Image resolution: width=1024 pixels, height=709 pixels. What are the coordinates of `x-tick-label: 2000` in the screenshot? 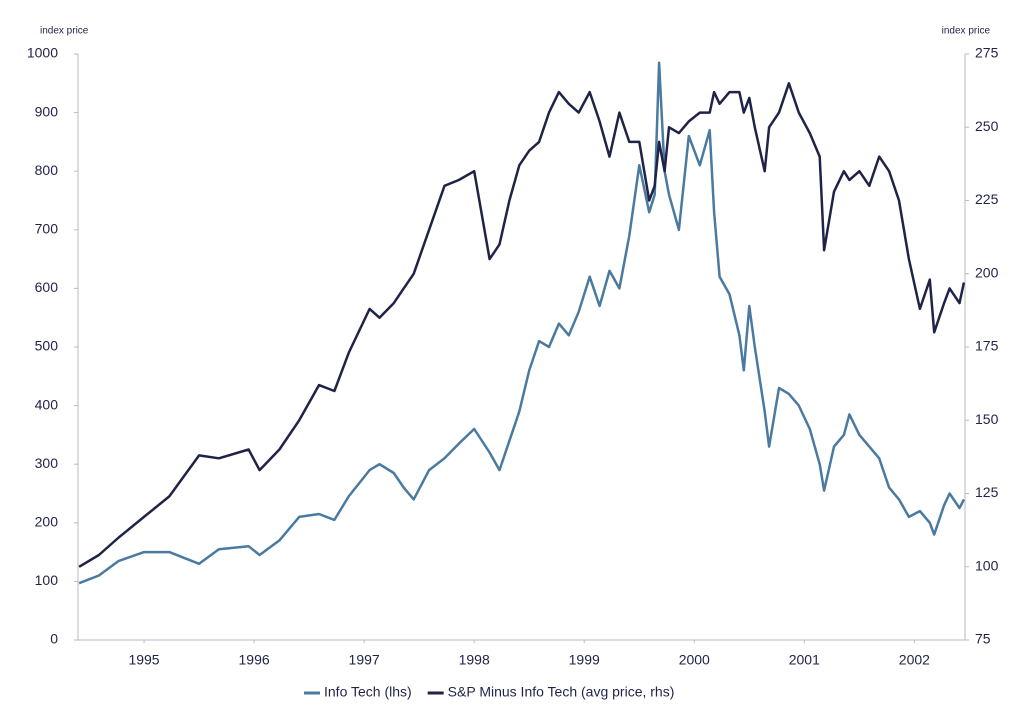 It's located at (694, 660).